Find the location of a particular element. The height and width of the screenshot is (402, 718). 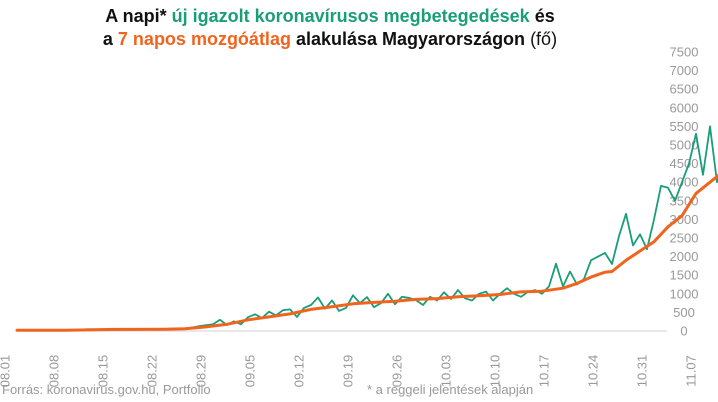

title-suffix-1: és is located at coordinates (542, 16).